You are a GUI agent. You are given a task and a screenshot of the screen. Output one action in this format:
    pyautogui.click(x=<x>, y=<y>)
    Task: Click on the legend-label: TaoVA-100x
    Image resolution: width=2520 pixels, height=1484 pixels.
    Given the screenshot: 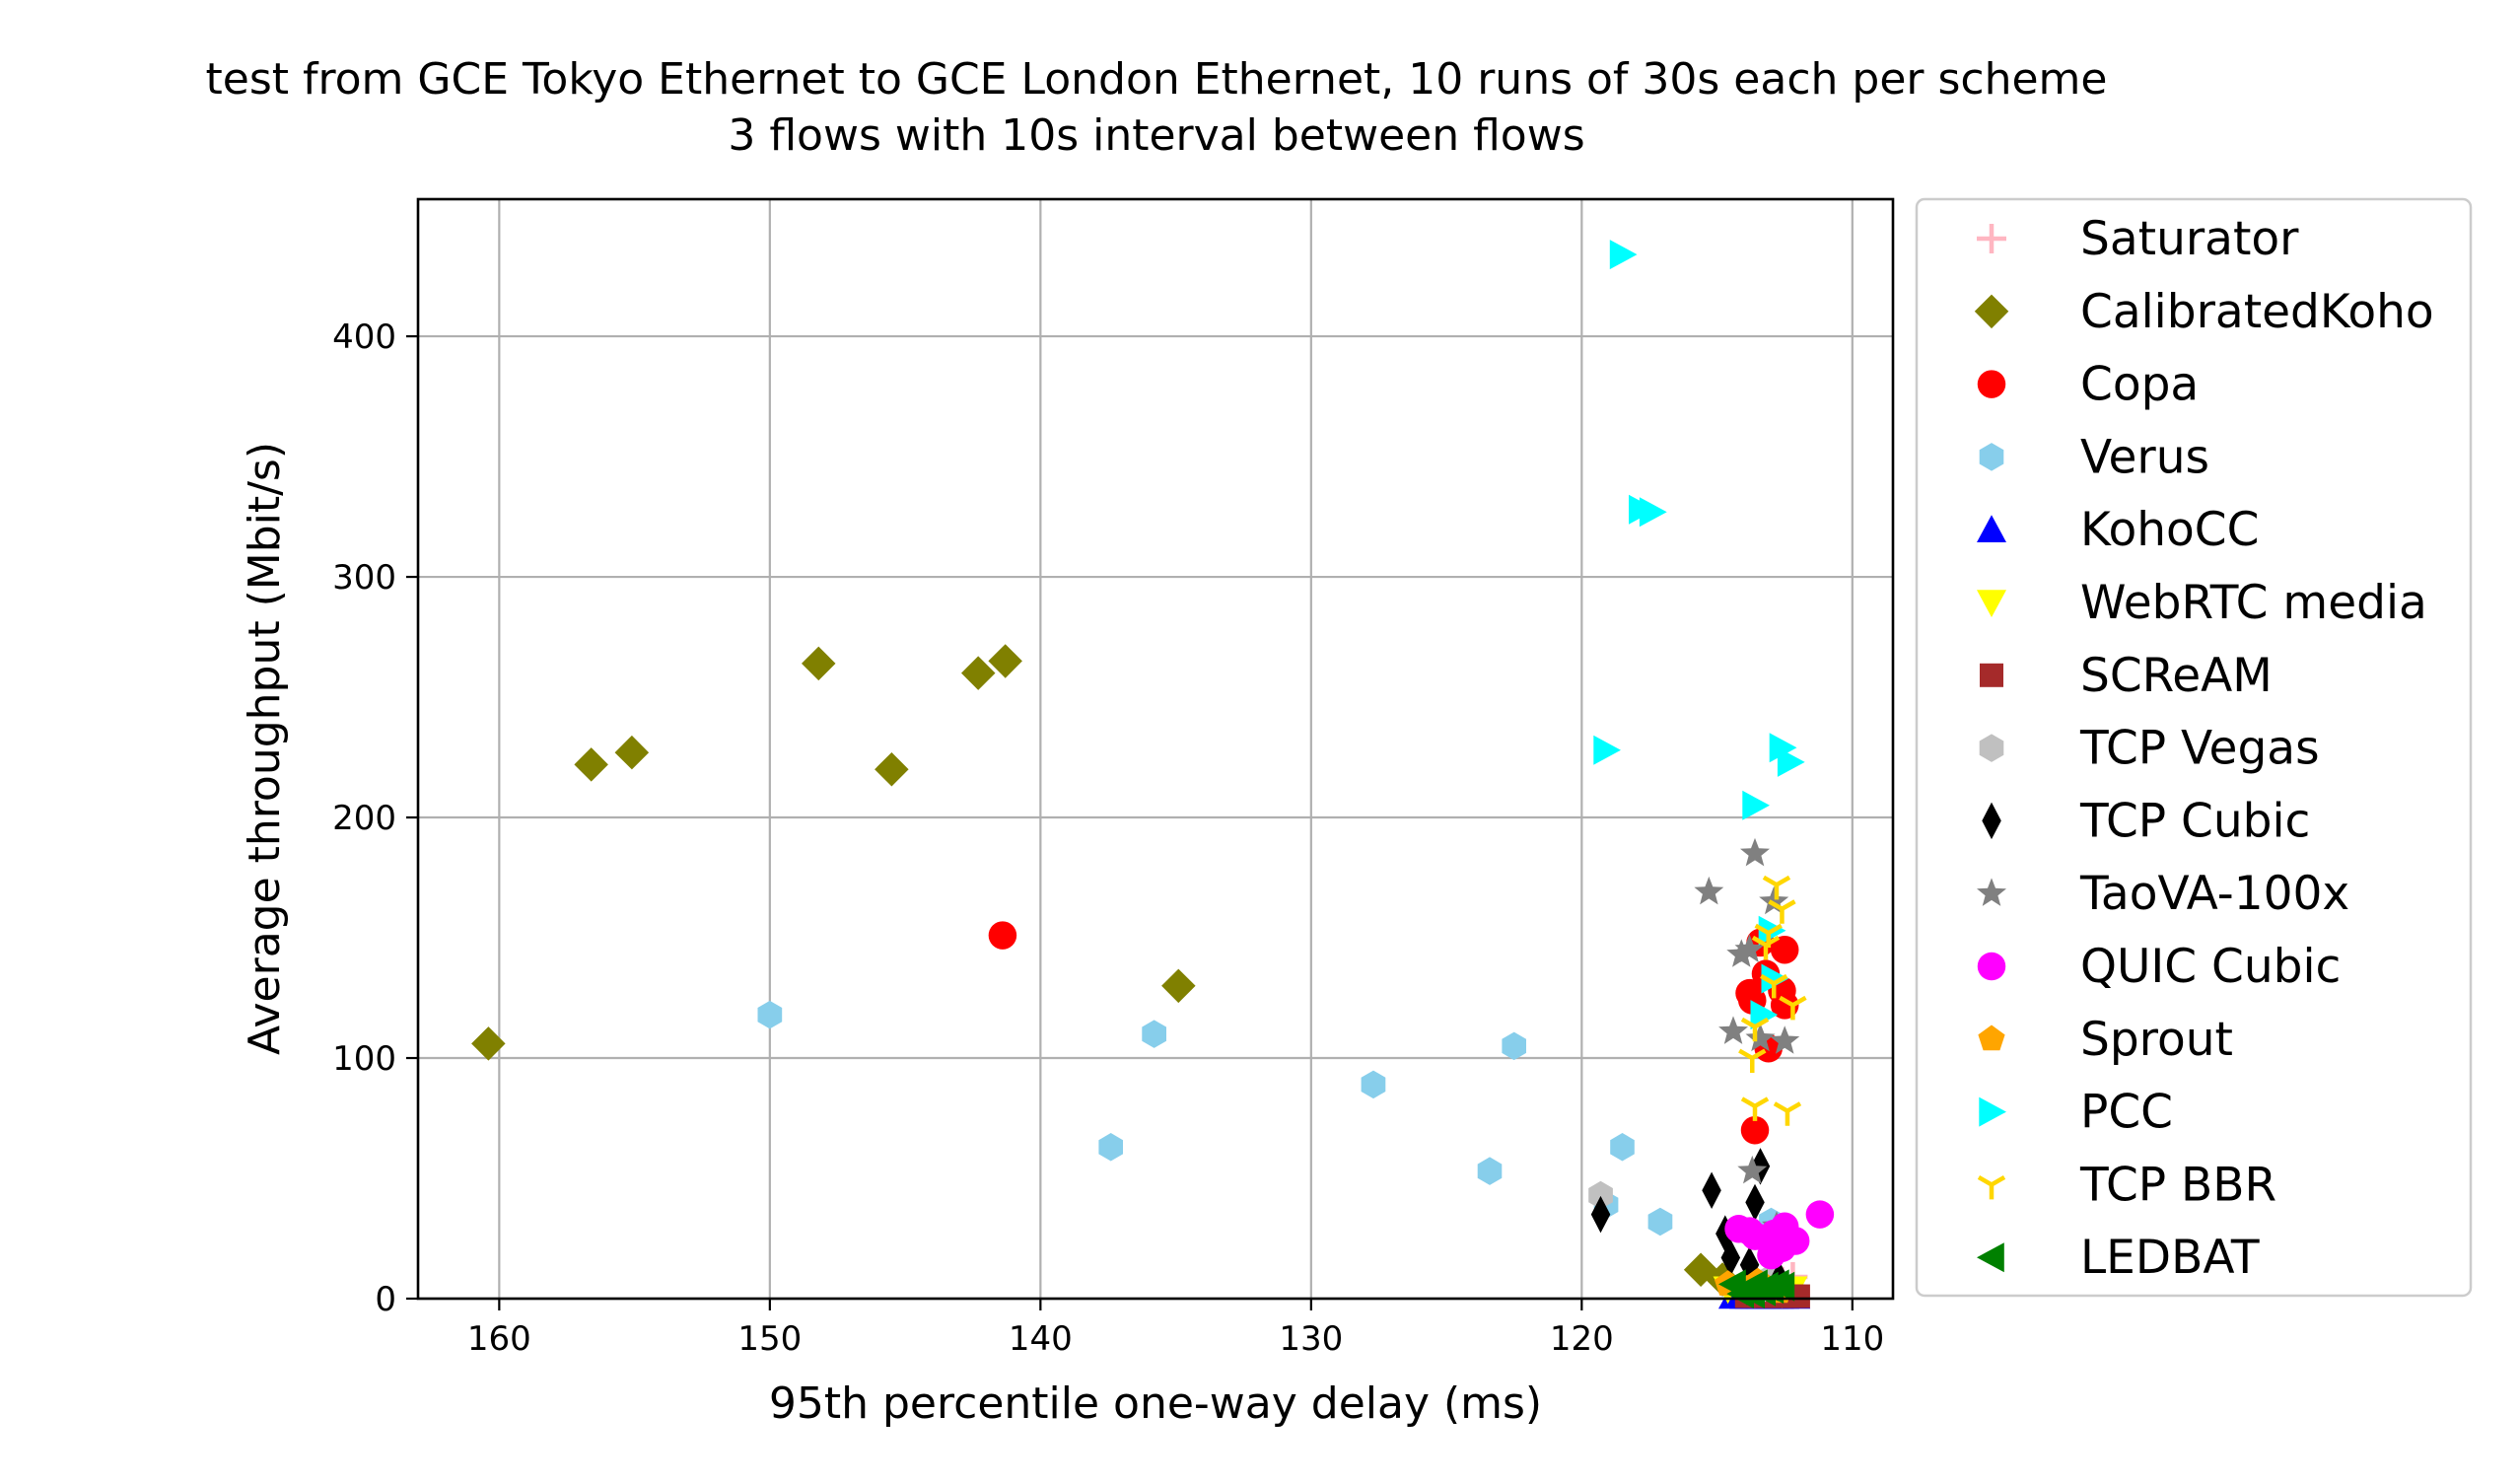 What is the action you would take?
    pyautogui.click(x=2214, y=894)
    